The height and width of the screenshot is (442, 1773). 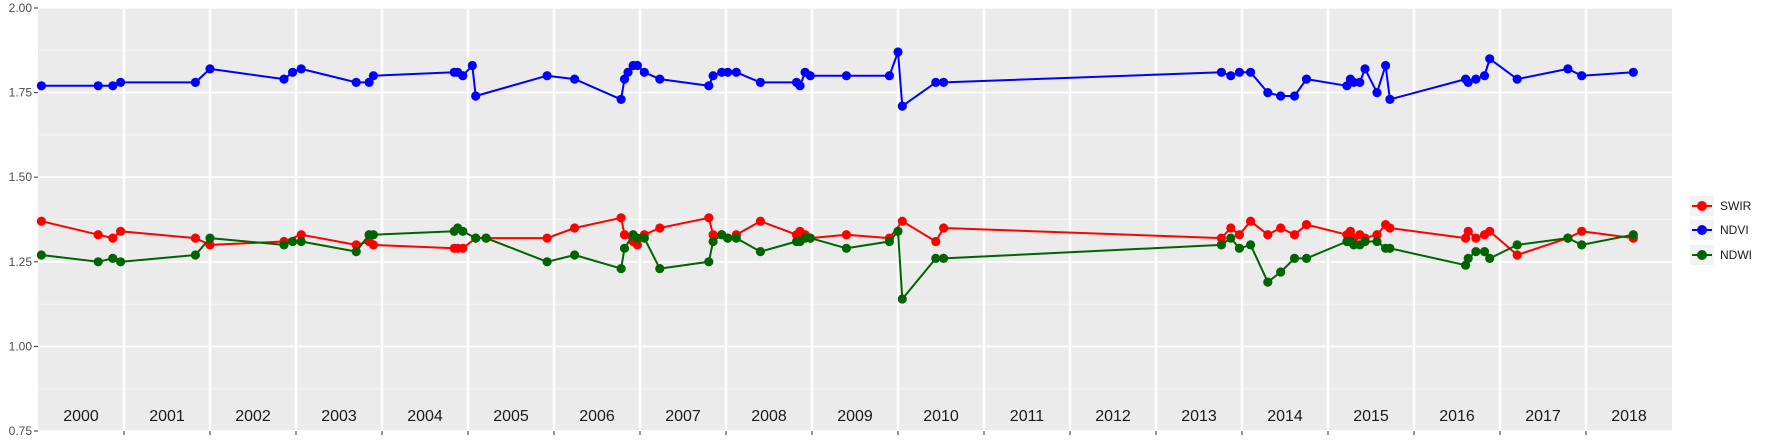 What do you see at coordinates (21, 177) in the screenshot?
I see `y-tick-label: 1.50` at bounding box center [21, 177].